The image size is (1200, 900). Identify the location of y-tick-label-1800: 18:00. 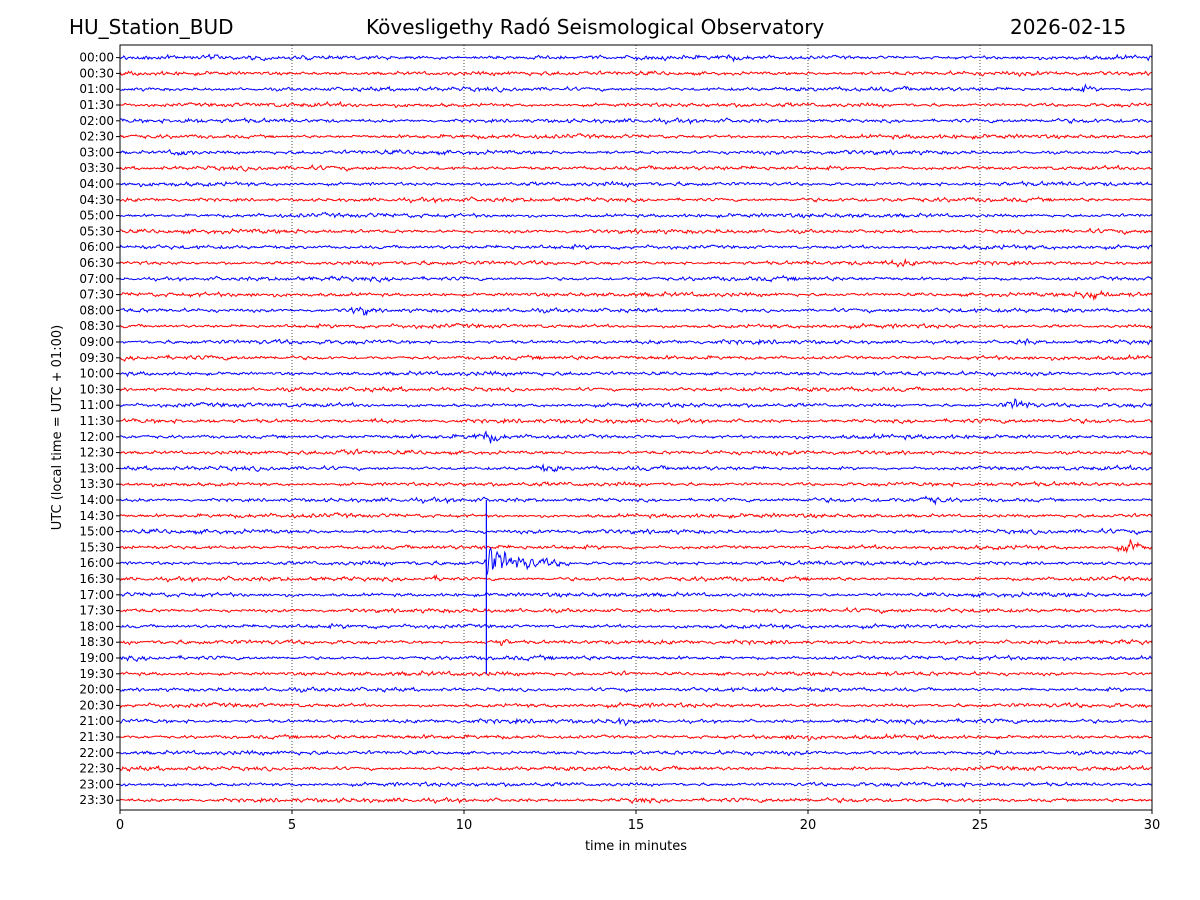
(96, 626).